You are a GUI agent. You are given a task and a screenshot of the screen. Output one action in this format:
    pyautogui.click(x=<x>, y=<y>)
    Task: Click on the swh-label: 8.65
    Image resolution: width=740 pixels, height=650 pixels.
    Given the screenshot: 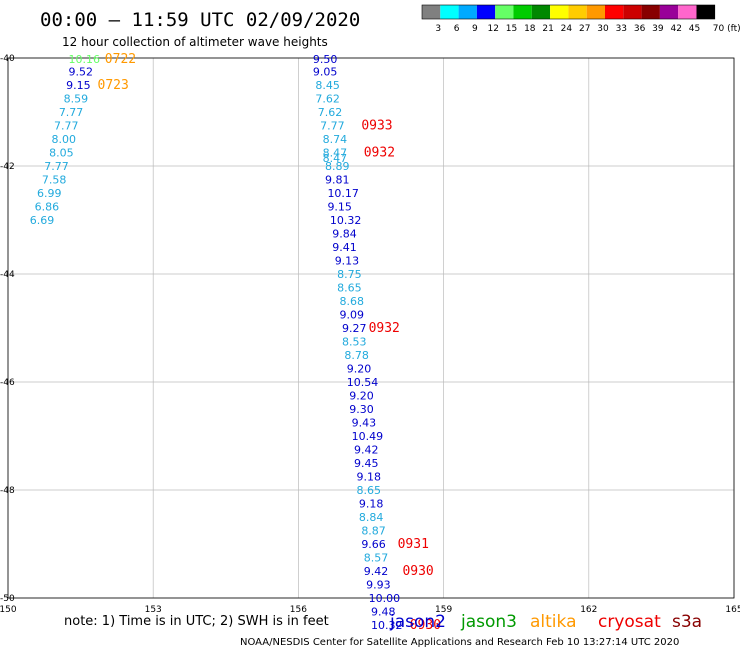 What is the action you would take?
    pyautogui.click(x=349, y=288)
    